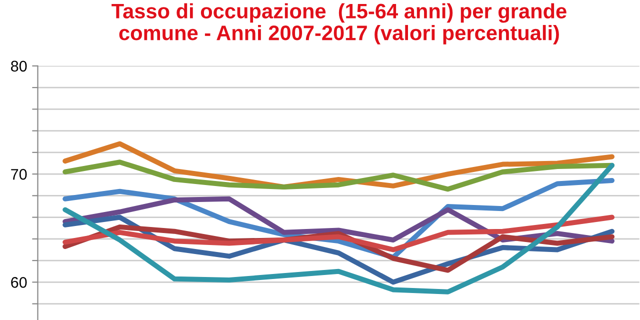 This screenshot has width=640, height=320. Describe the element at coordinates (339, 23) in the screenshot. I see `chart-title: Tasso di occupazione (15-64 anni) per grande comune - Anni 2007-2017 (valori percentuali)` at that location.